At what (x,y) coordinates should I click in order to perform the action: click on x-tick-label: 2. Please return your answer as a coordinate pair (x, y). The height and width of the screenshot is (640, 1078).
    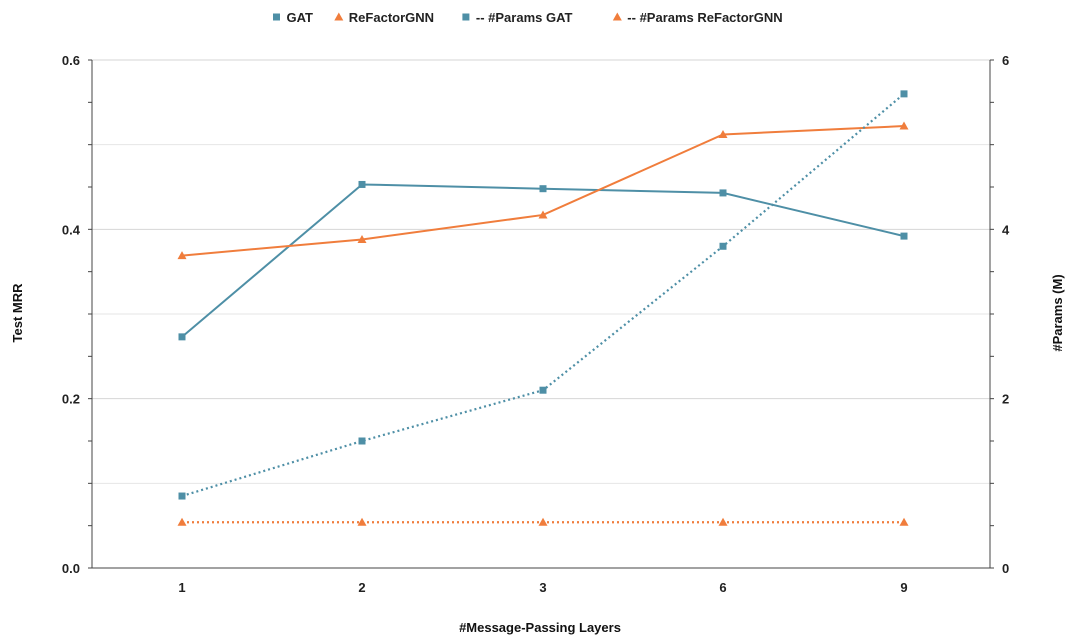
    Looking at the image, I should click on (361, 587).